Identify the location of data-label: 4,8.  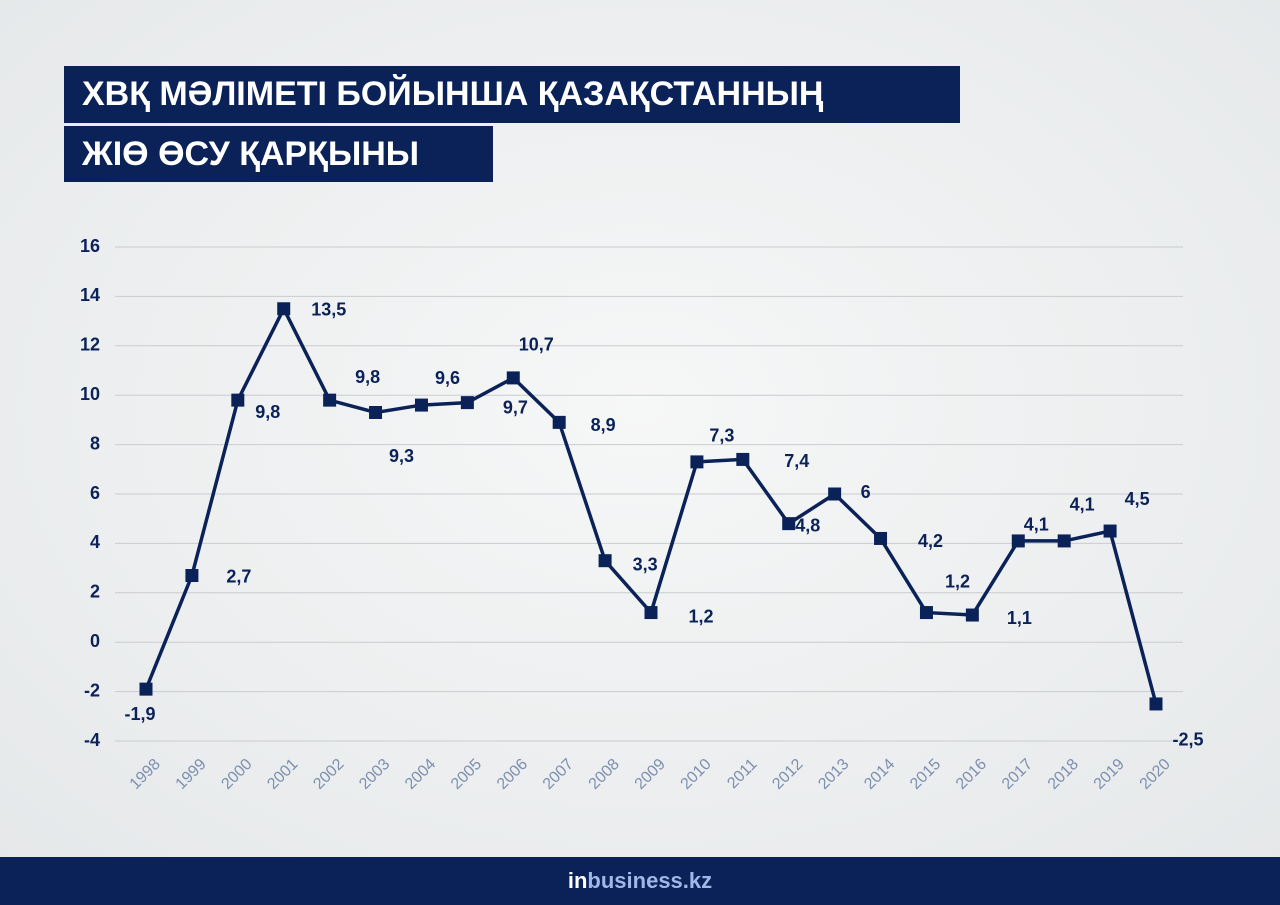
(807, 525).